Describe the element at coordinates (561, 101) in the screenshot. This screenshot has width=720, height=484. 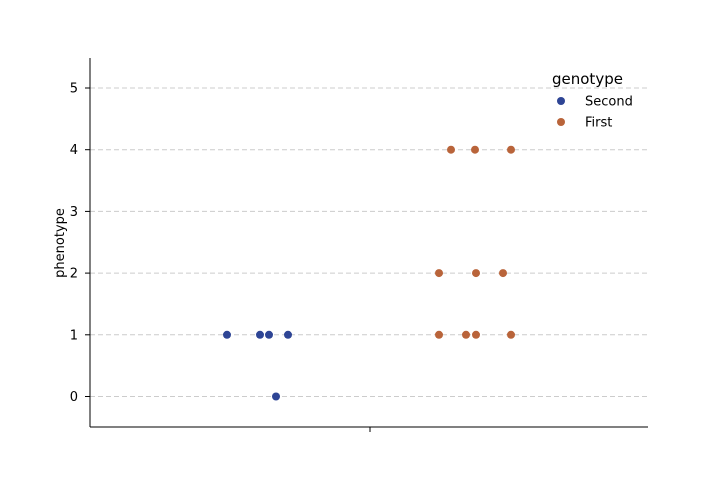
I see `legend-marker-second` at that location.